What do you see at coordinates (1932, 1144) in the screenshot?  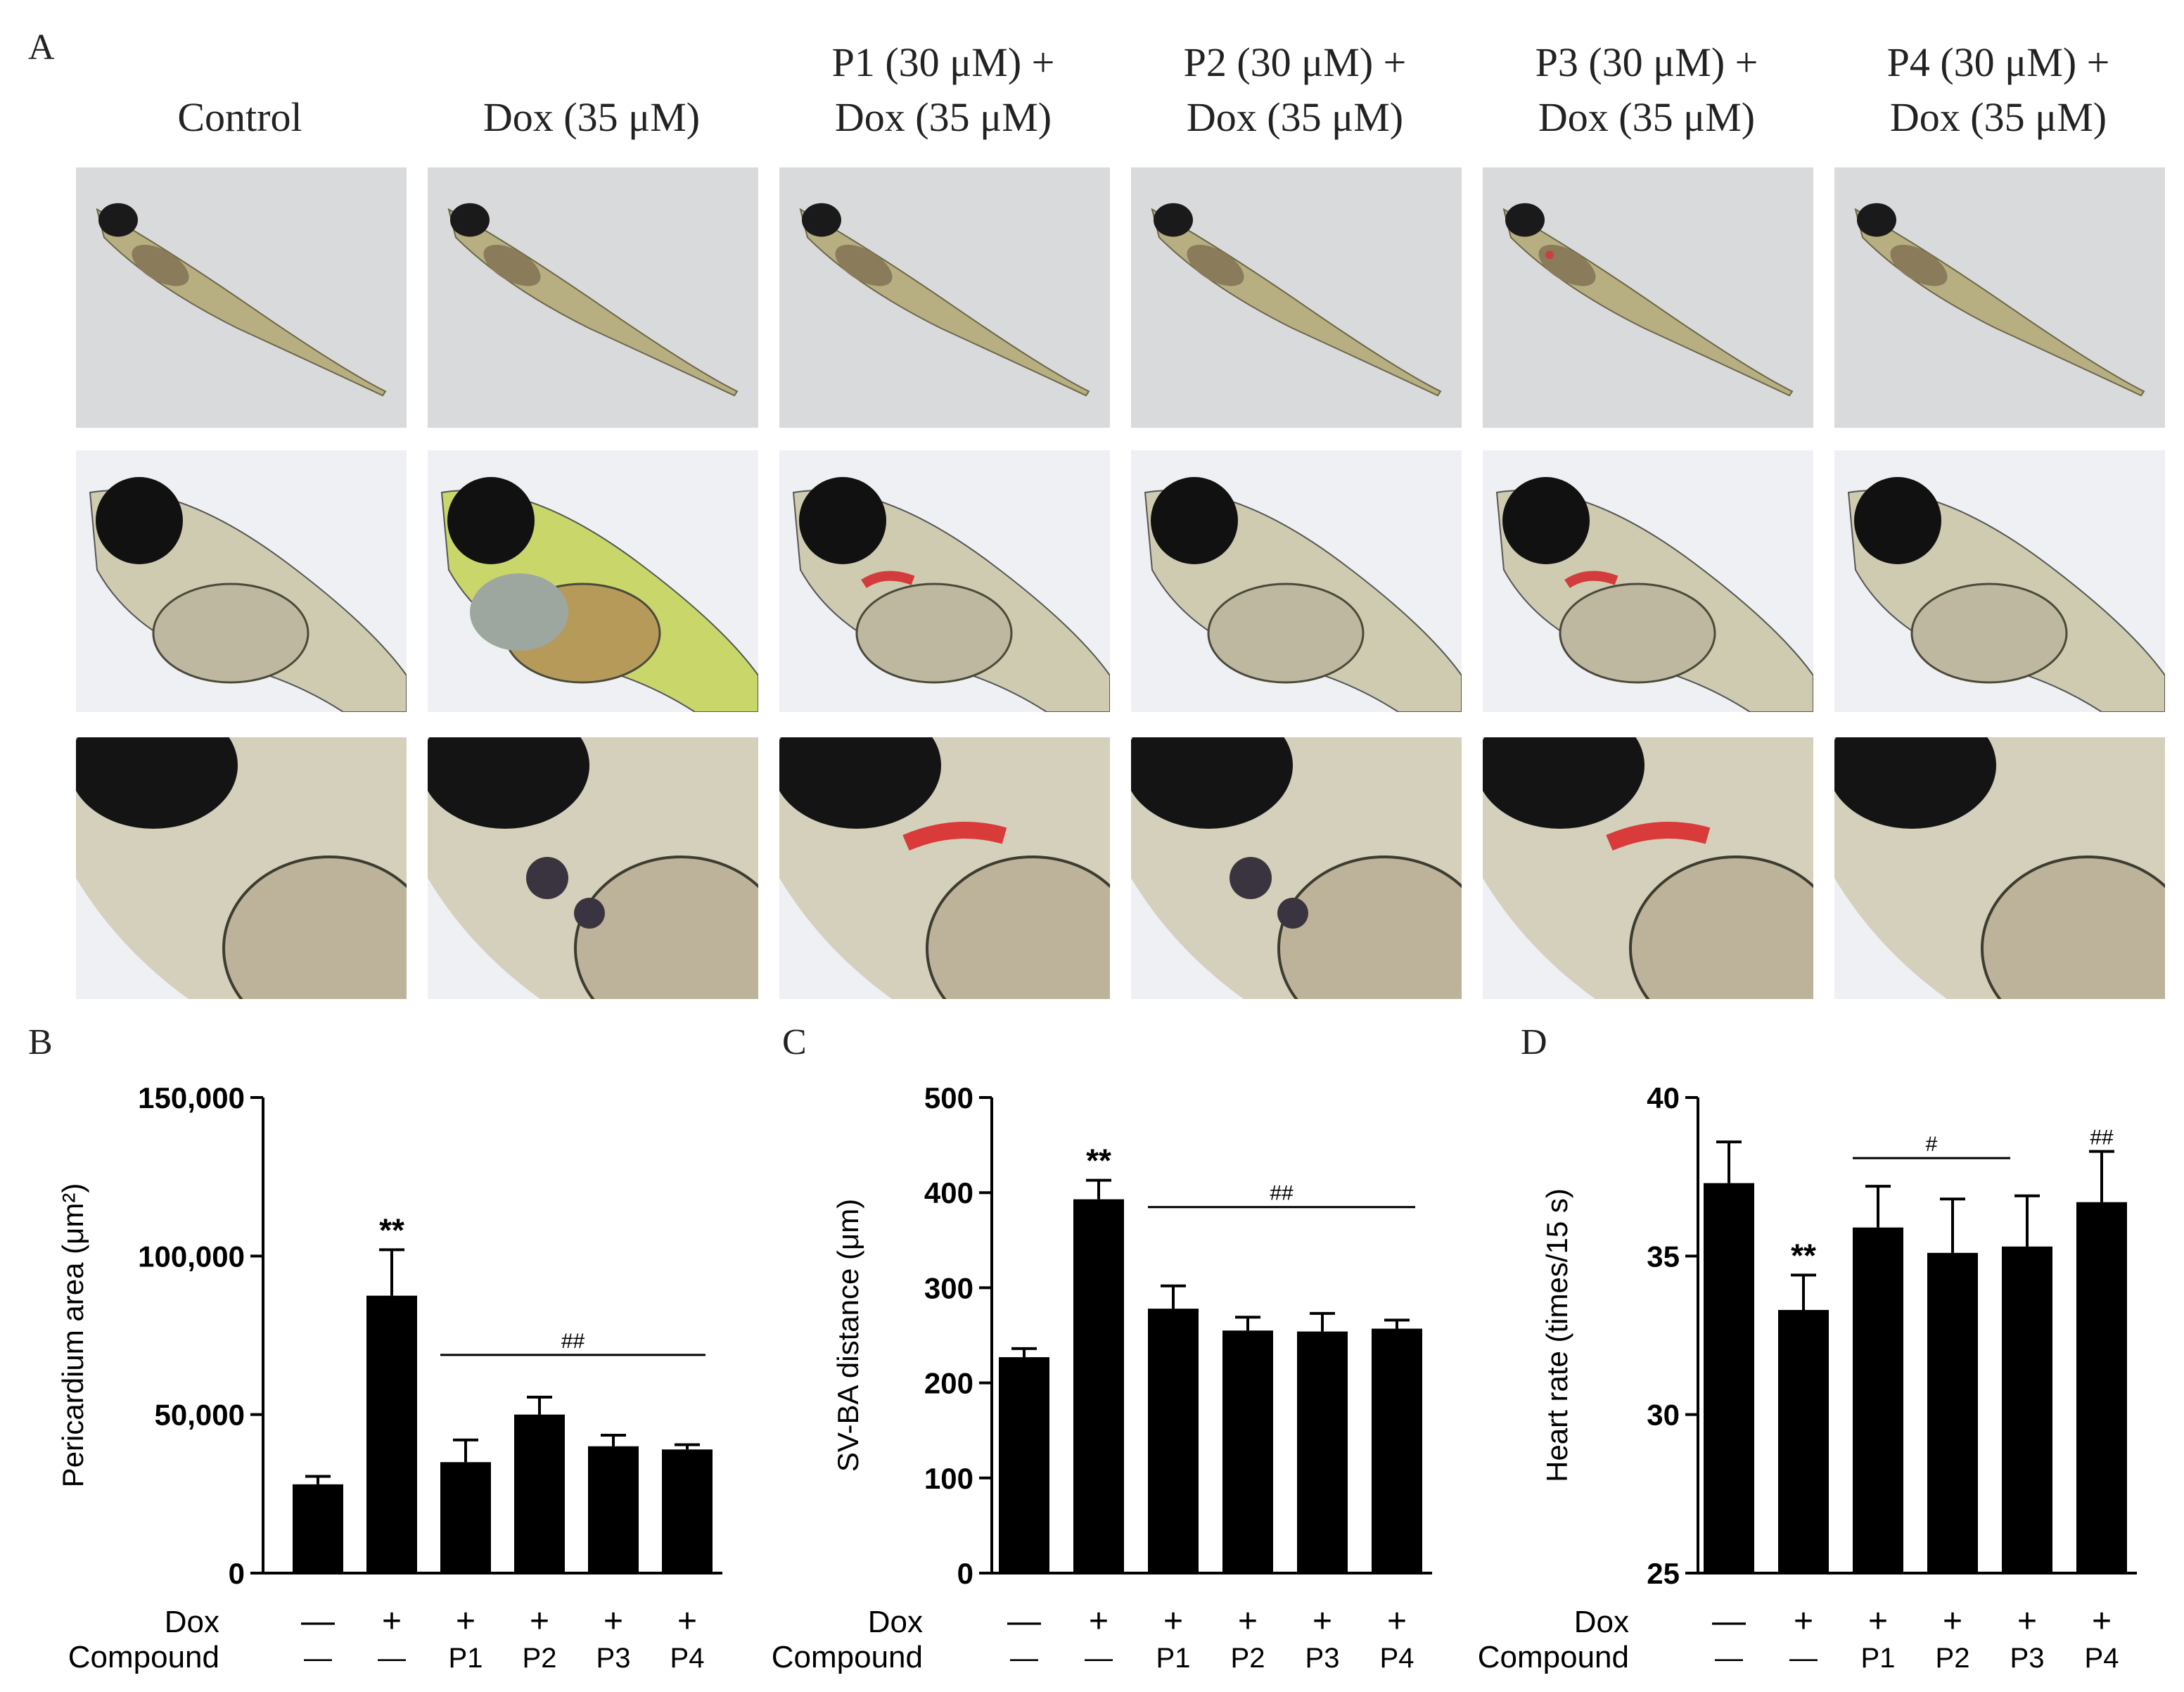 I see `bracket-marker: #` at bounding box center [1932, 1144].